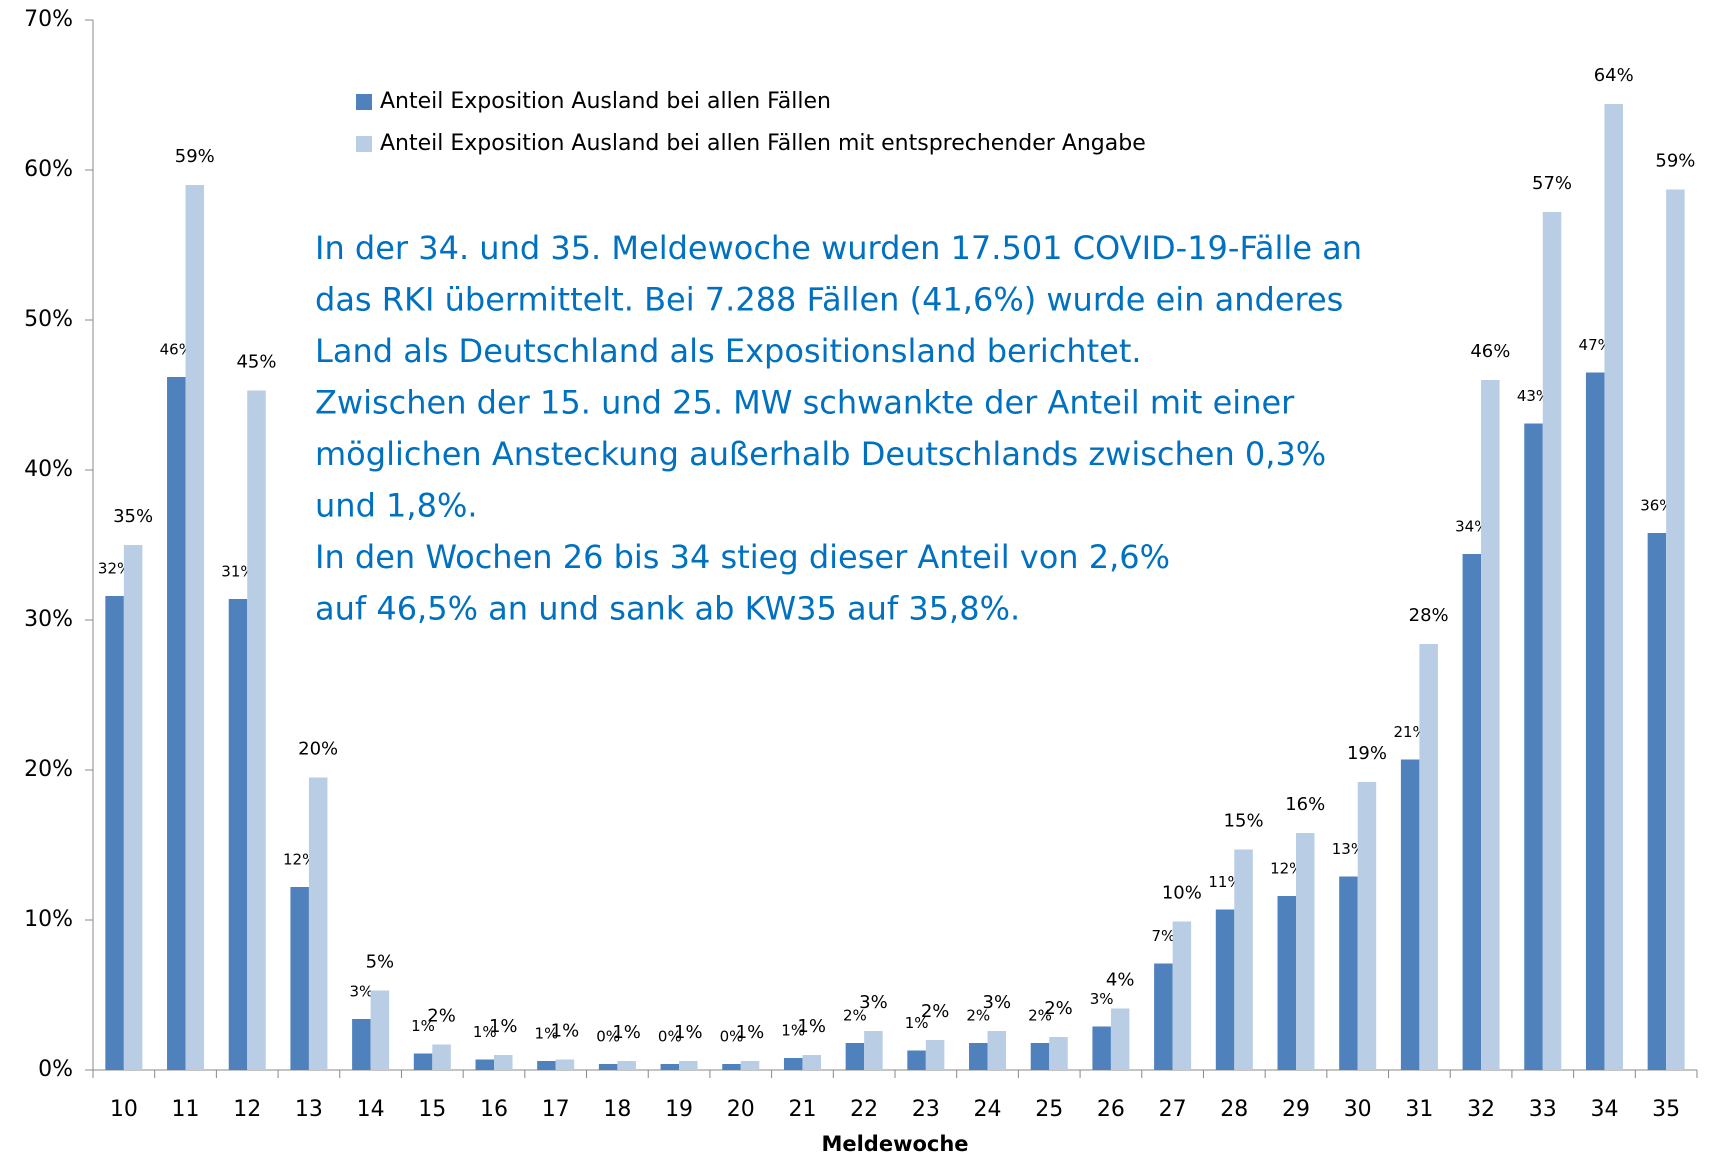 Image resolution: width=1719 pixels, height=1159 pixels. I want to click on value-label: 12%, so click(299, 860).